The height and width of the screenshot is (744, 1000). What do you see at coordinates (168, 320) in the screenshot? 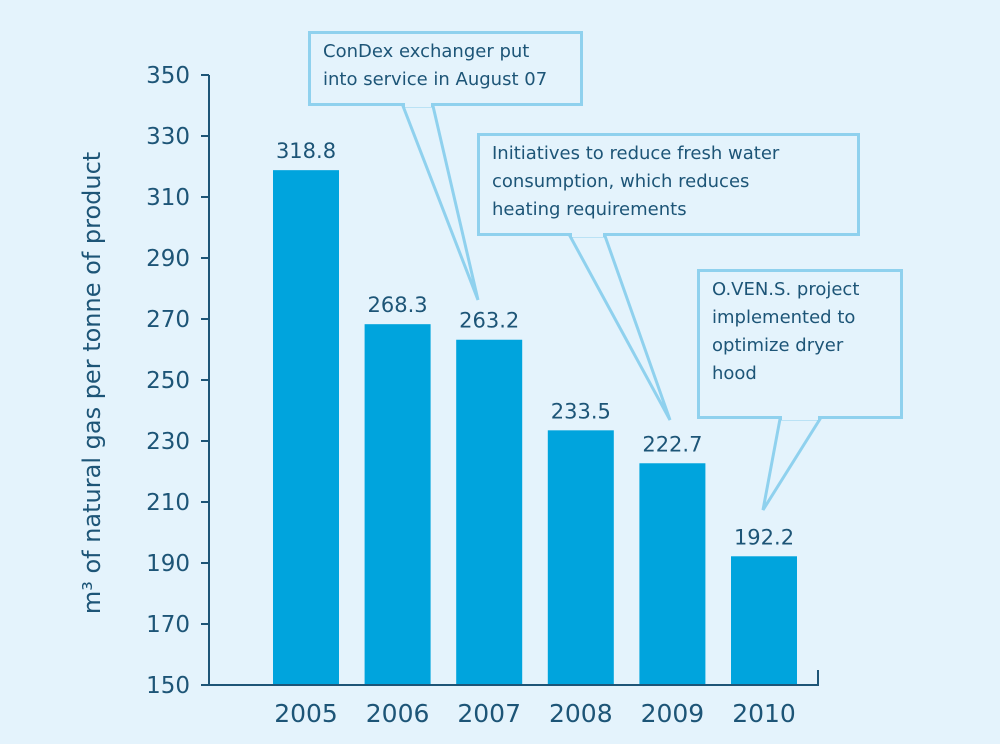
I see `y-tick-label: 270` at bounding box center [168, 320].